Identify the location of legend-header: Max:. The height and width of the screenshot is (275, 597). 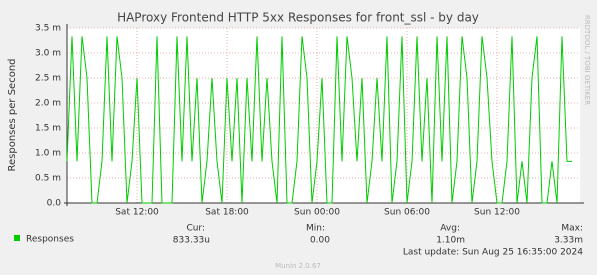
(572, 229).